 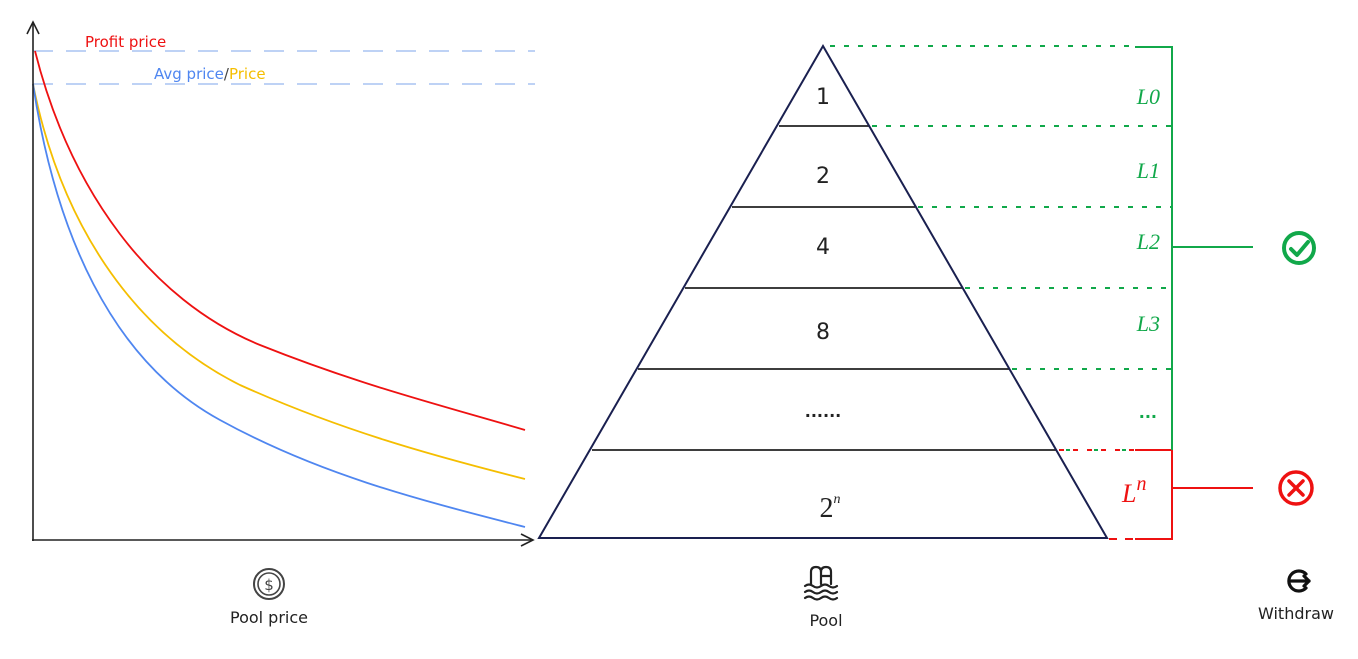 I want to click on layer-label-2n-exponent: n, so click(x=837, y=499).